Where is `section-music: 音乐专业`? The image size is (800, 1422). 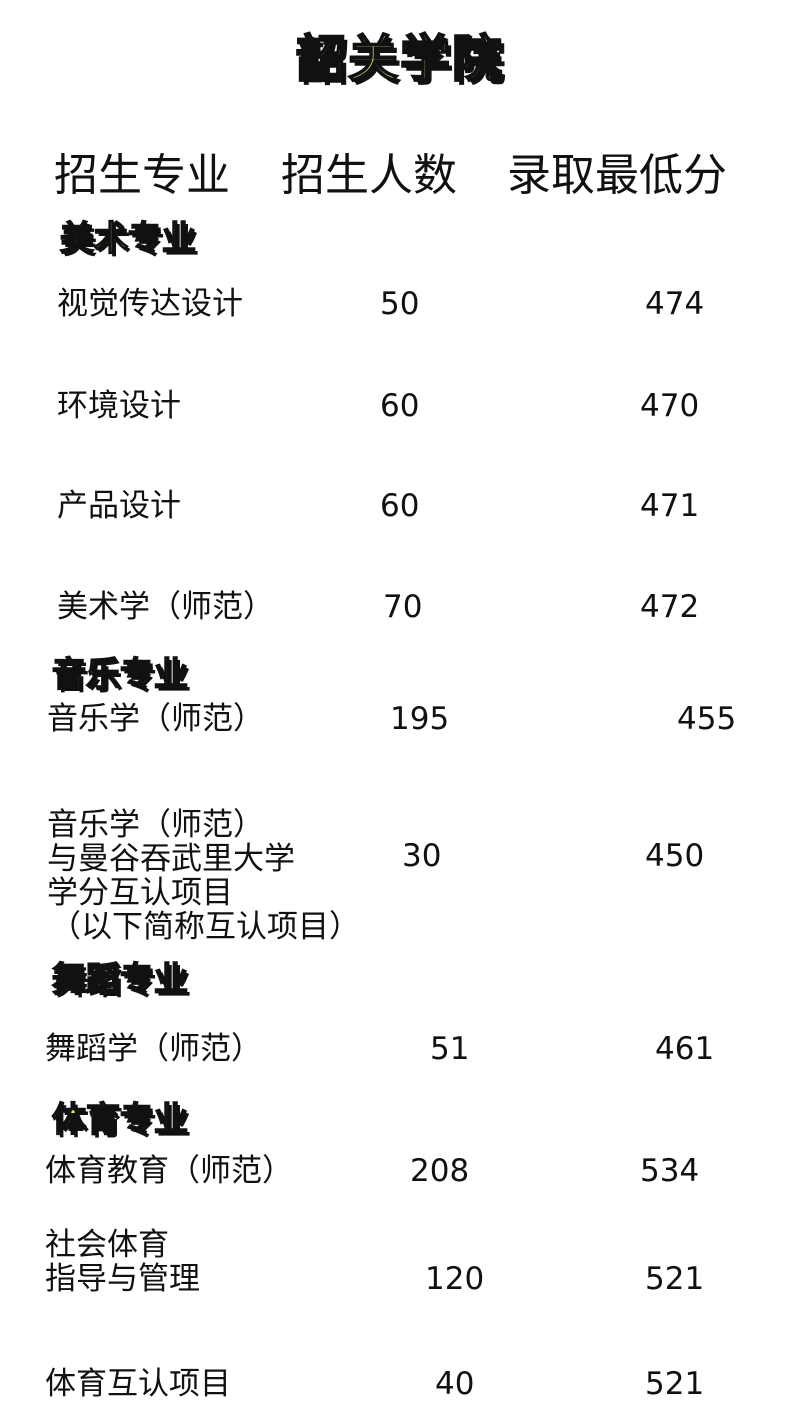
section-music: 音乐专业 is located at coordinates (120, 675).